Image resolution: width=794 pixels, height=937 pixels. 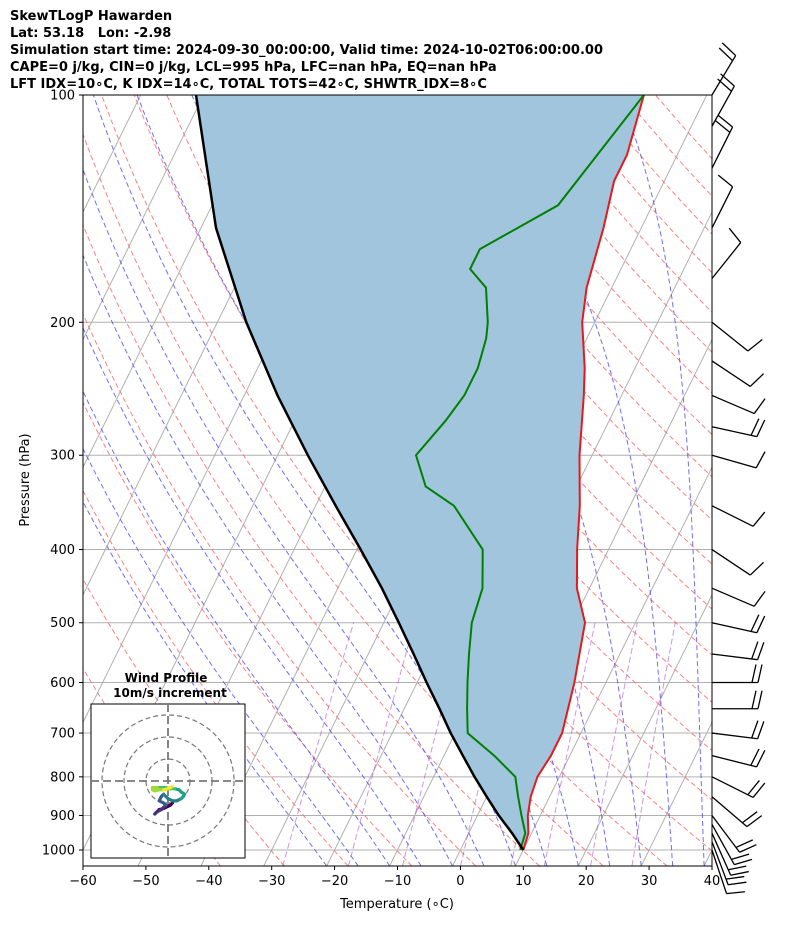 I want to click on y-tick-label: 900, so click(x=62, y=816).